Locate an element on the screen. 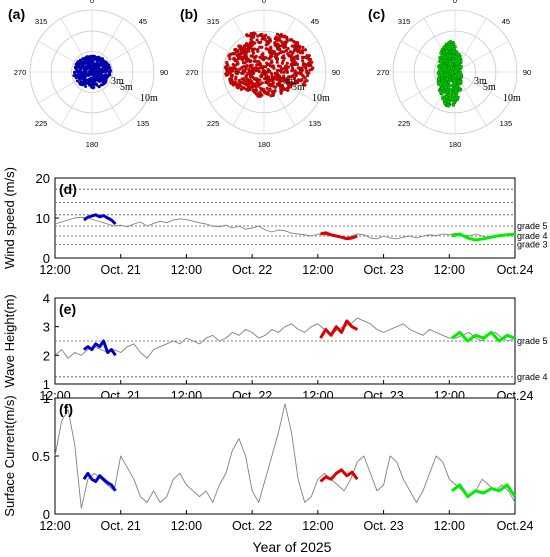  x-tick-label: Oct.24 is located at coordinates (515, 526).